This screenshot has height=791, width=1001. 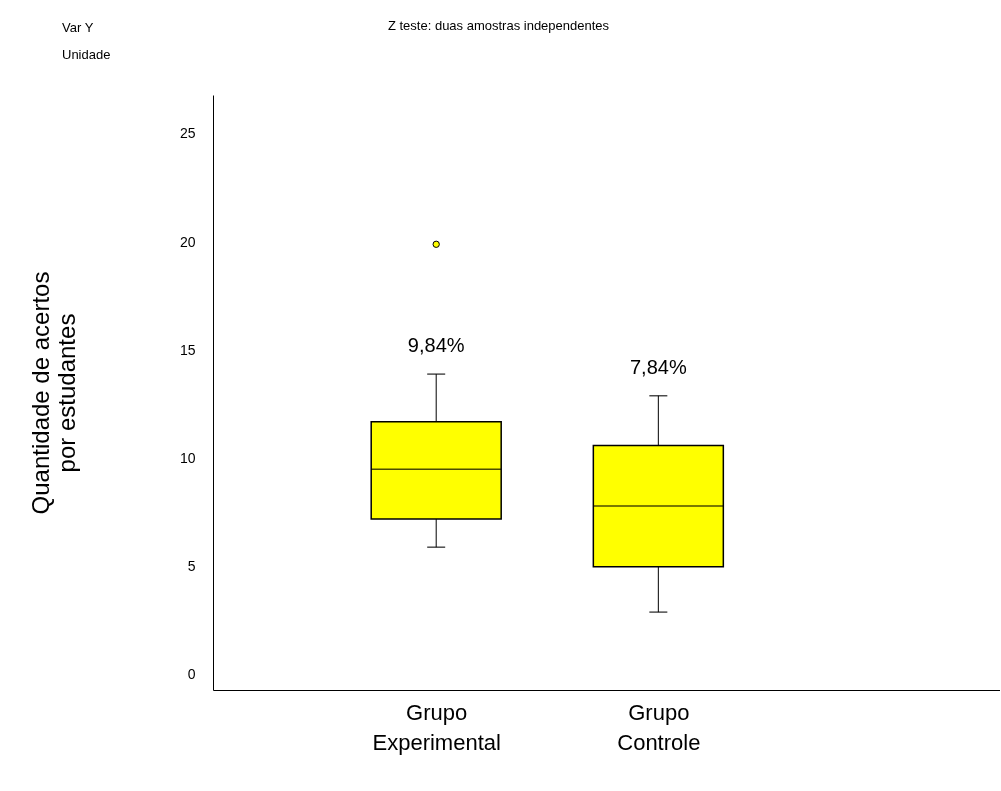 I want to click on chart-title: Z teste: duas amostras independentes, so click(x=498, y=25).